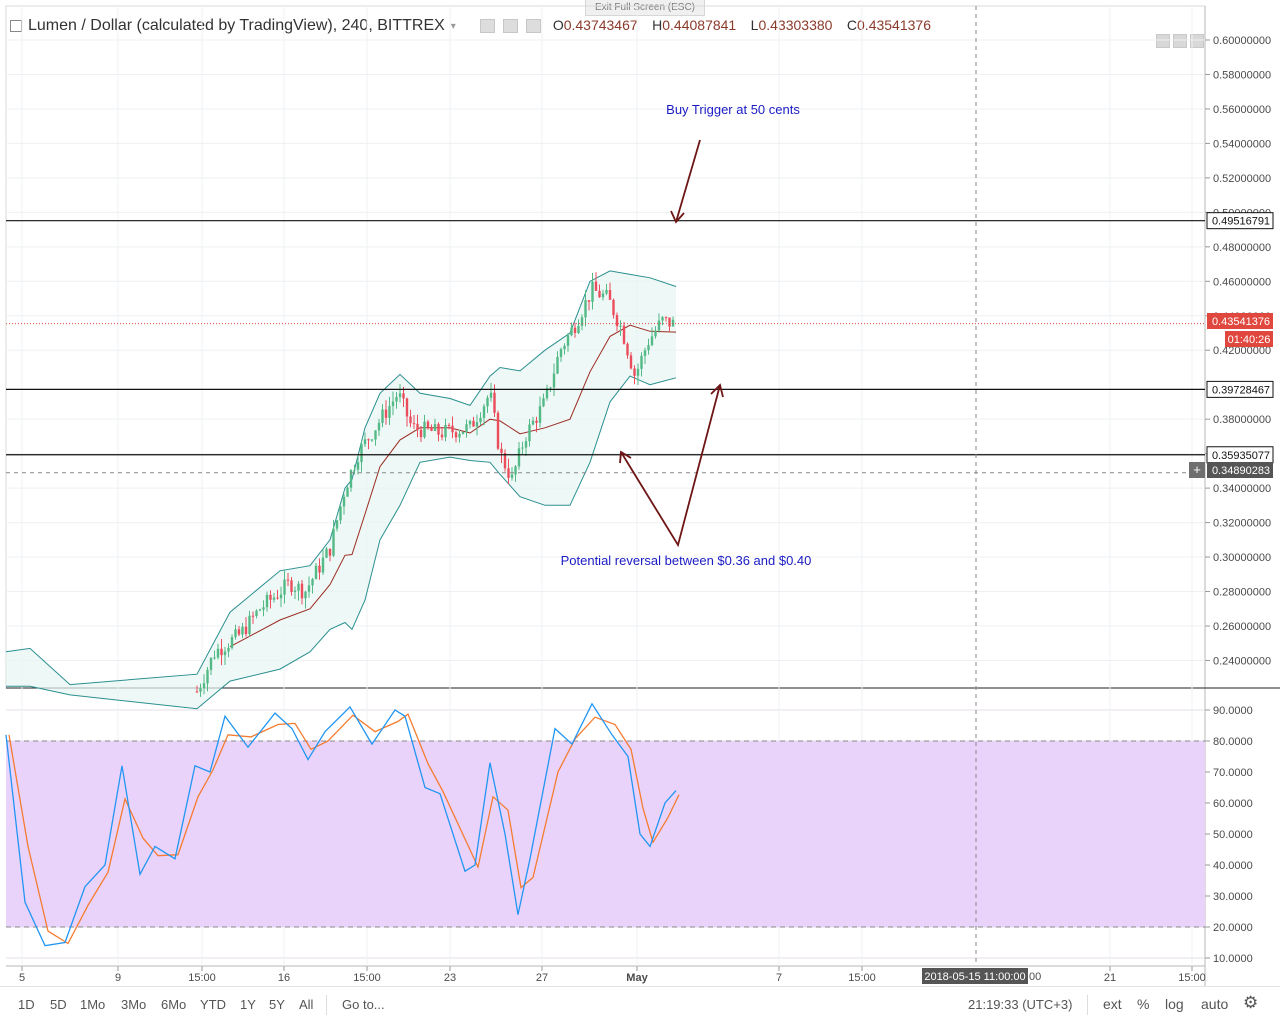  What do you see at coordinates (1215, 1004) in the screenshot?
I see `auto-toggle: auto` at bounding box center [1215, 1004].